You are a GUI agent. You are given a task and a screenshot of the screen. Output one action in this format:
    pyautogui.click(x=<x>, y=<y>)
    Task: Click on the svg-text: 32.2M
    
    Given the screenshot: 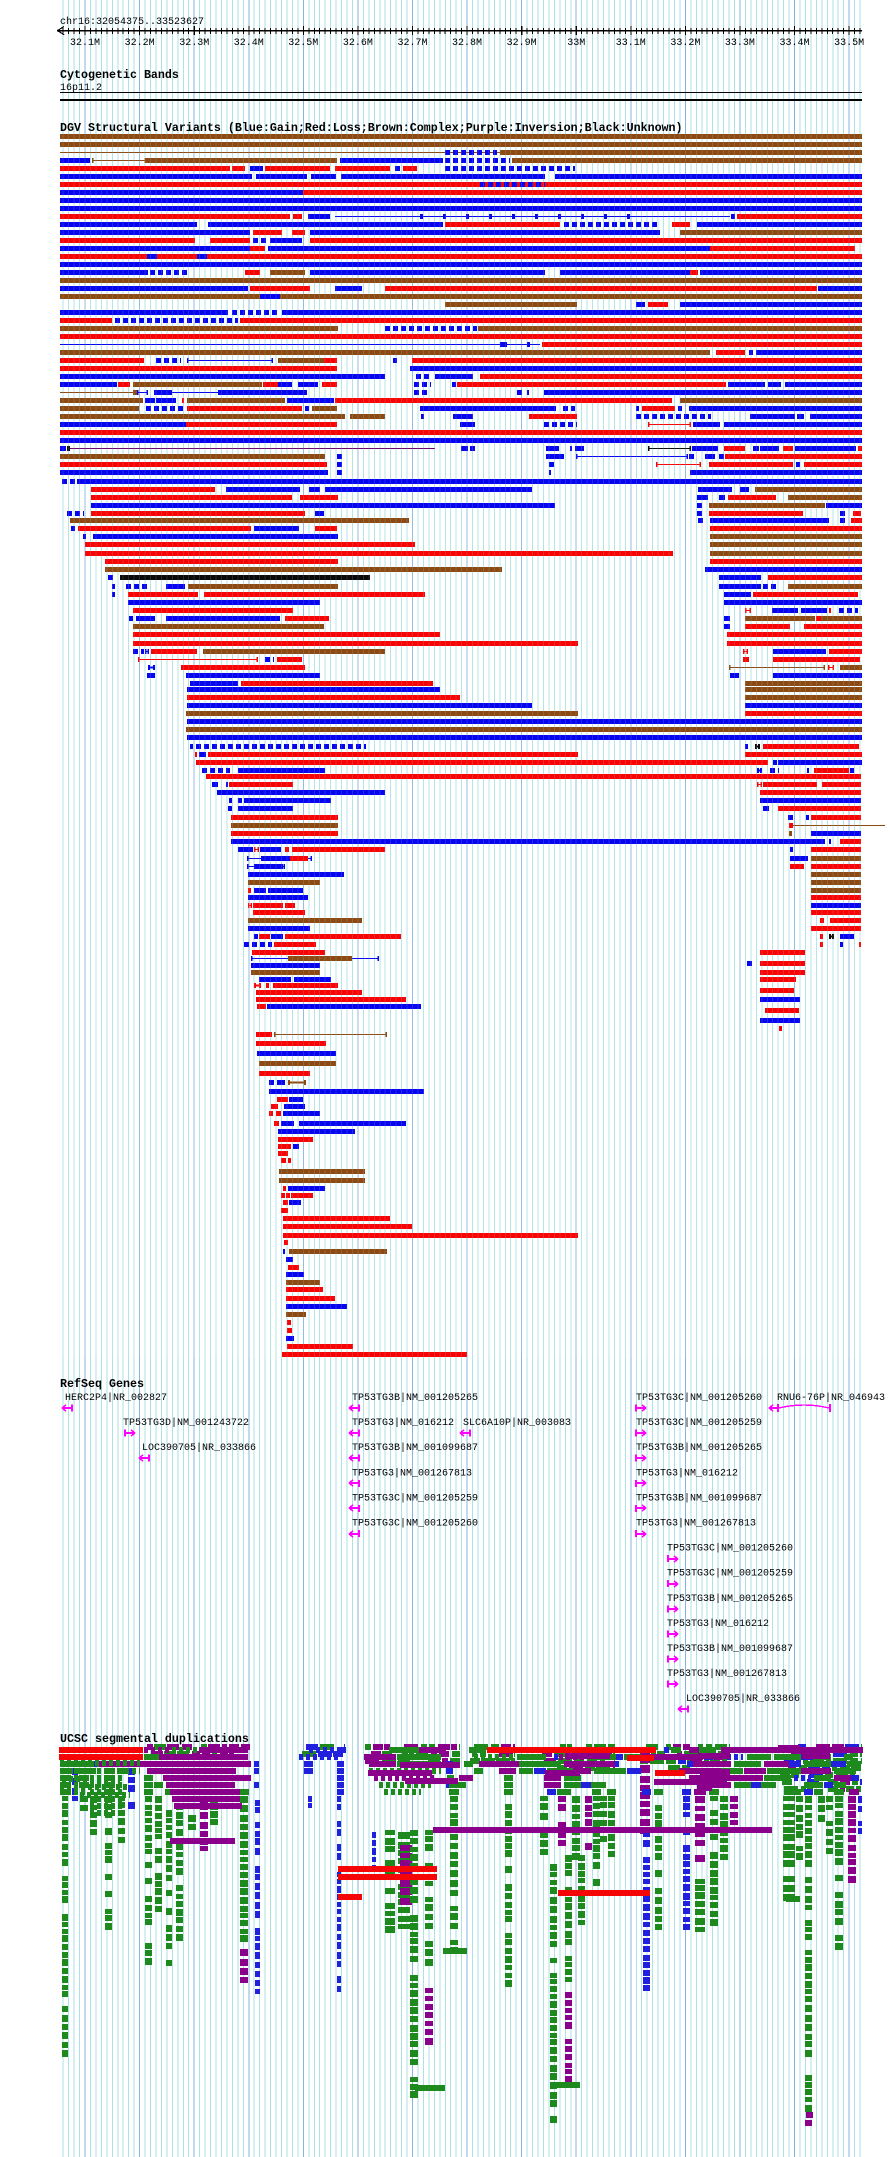 What is the action you would take?
    pyautogui.click(x=140, y=43)
    